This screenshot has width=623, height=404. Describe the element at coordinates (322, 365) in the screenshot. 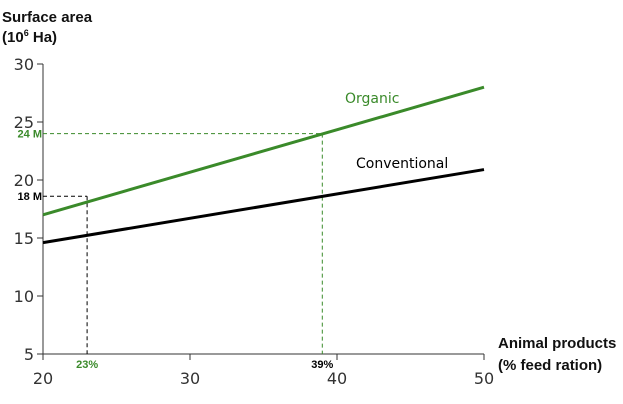

I see `marker-x-label: 39%` at that location.